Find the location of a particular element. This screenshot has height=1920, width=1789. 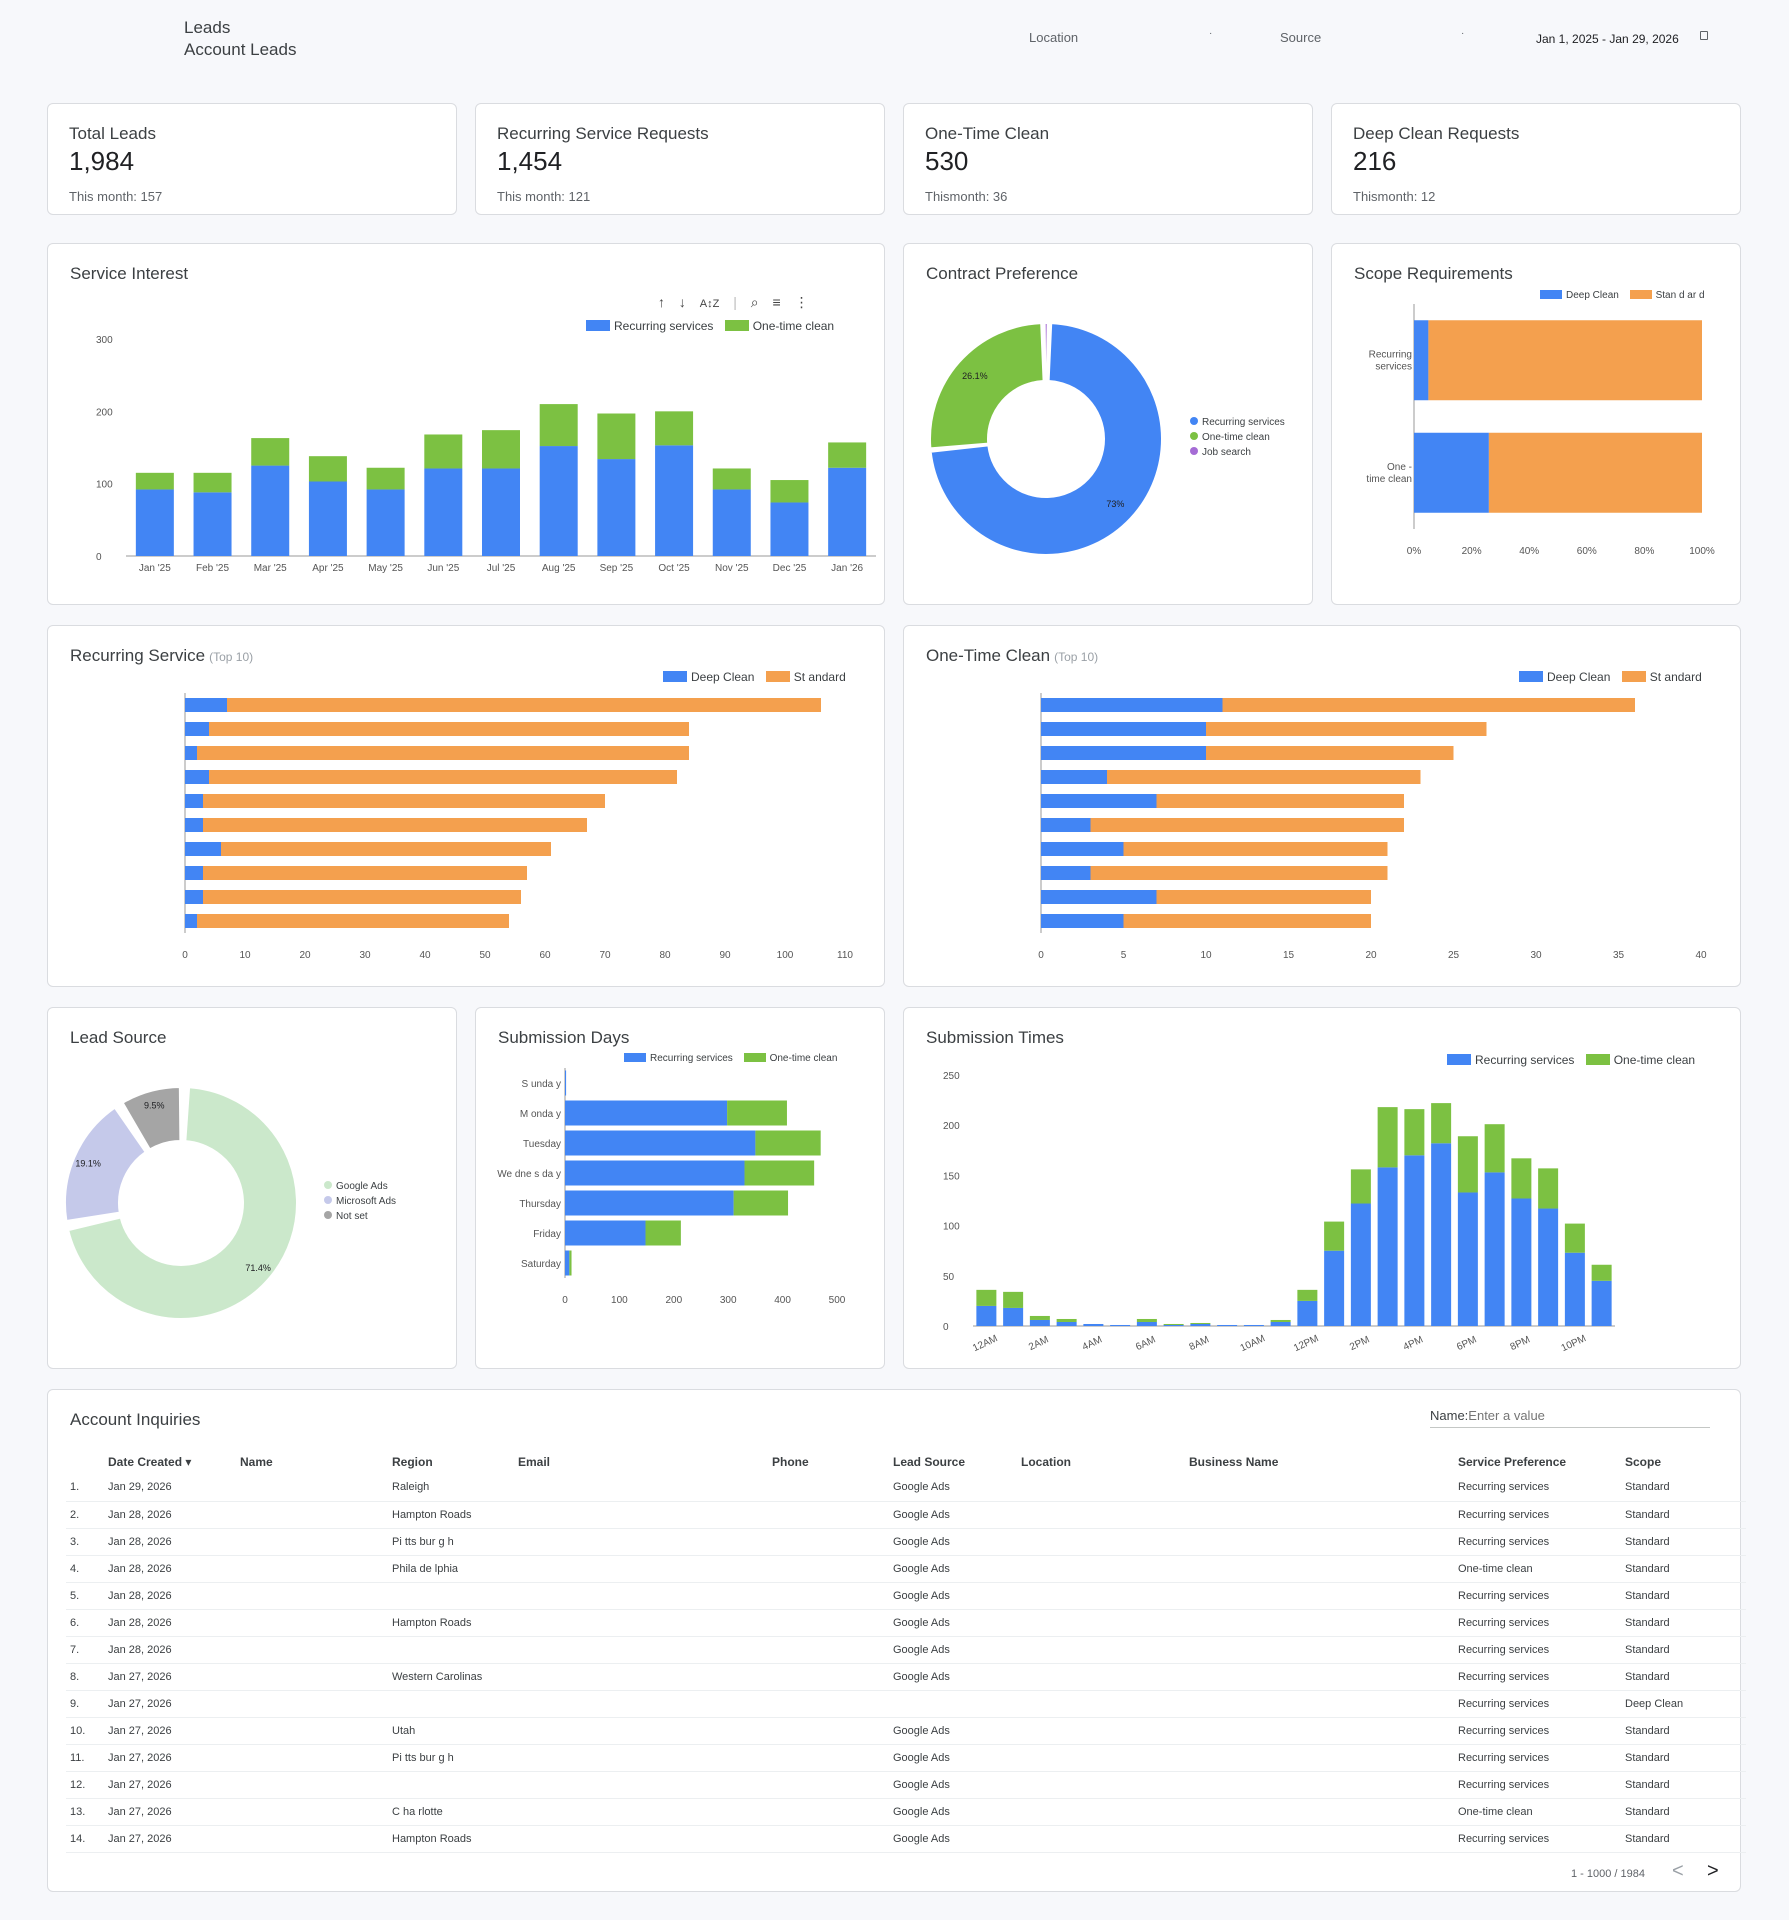

lead-source-chart: 71.4% 19.1% 9.5% is located at coordinates (252, 1188).